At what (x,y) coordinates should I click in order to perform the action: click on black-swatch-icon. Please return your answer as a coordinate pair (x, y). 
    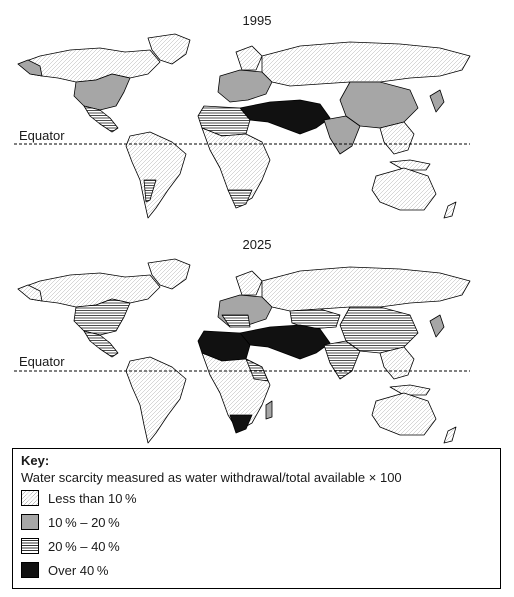
    Looking at the image, I should click on (30, 570).